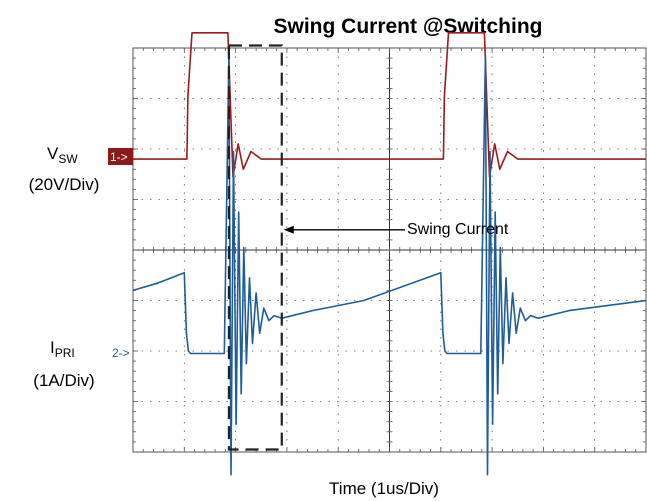 The image size is (647, 501). Describe the element at coordinates (384, 488) in the screenshot. I see `x-axis-label: Time (1us/Div)` at that location.